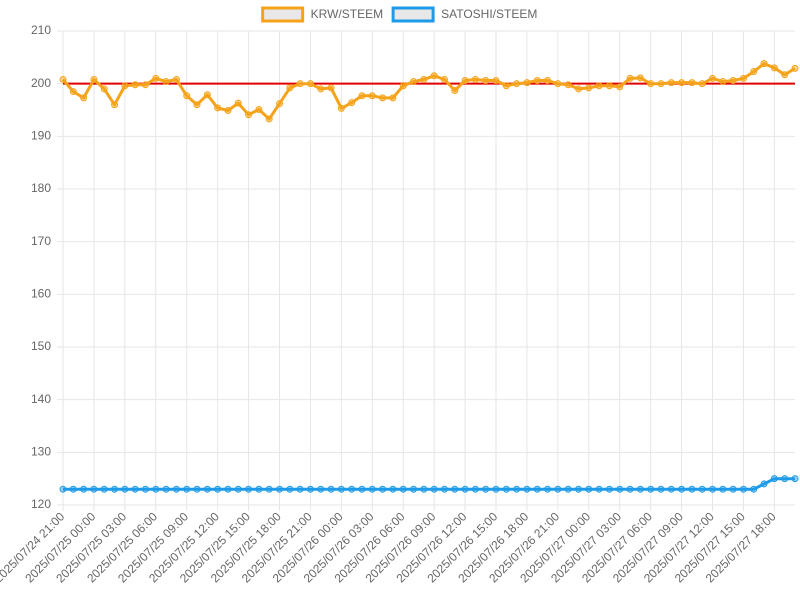  Describe the element at coordinates (41, 346) in the screenshot. I see `y-tick-label: 150` at that location.